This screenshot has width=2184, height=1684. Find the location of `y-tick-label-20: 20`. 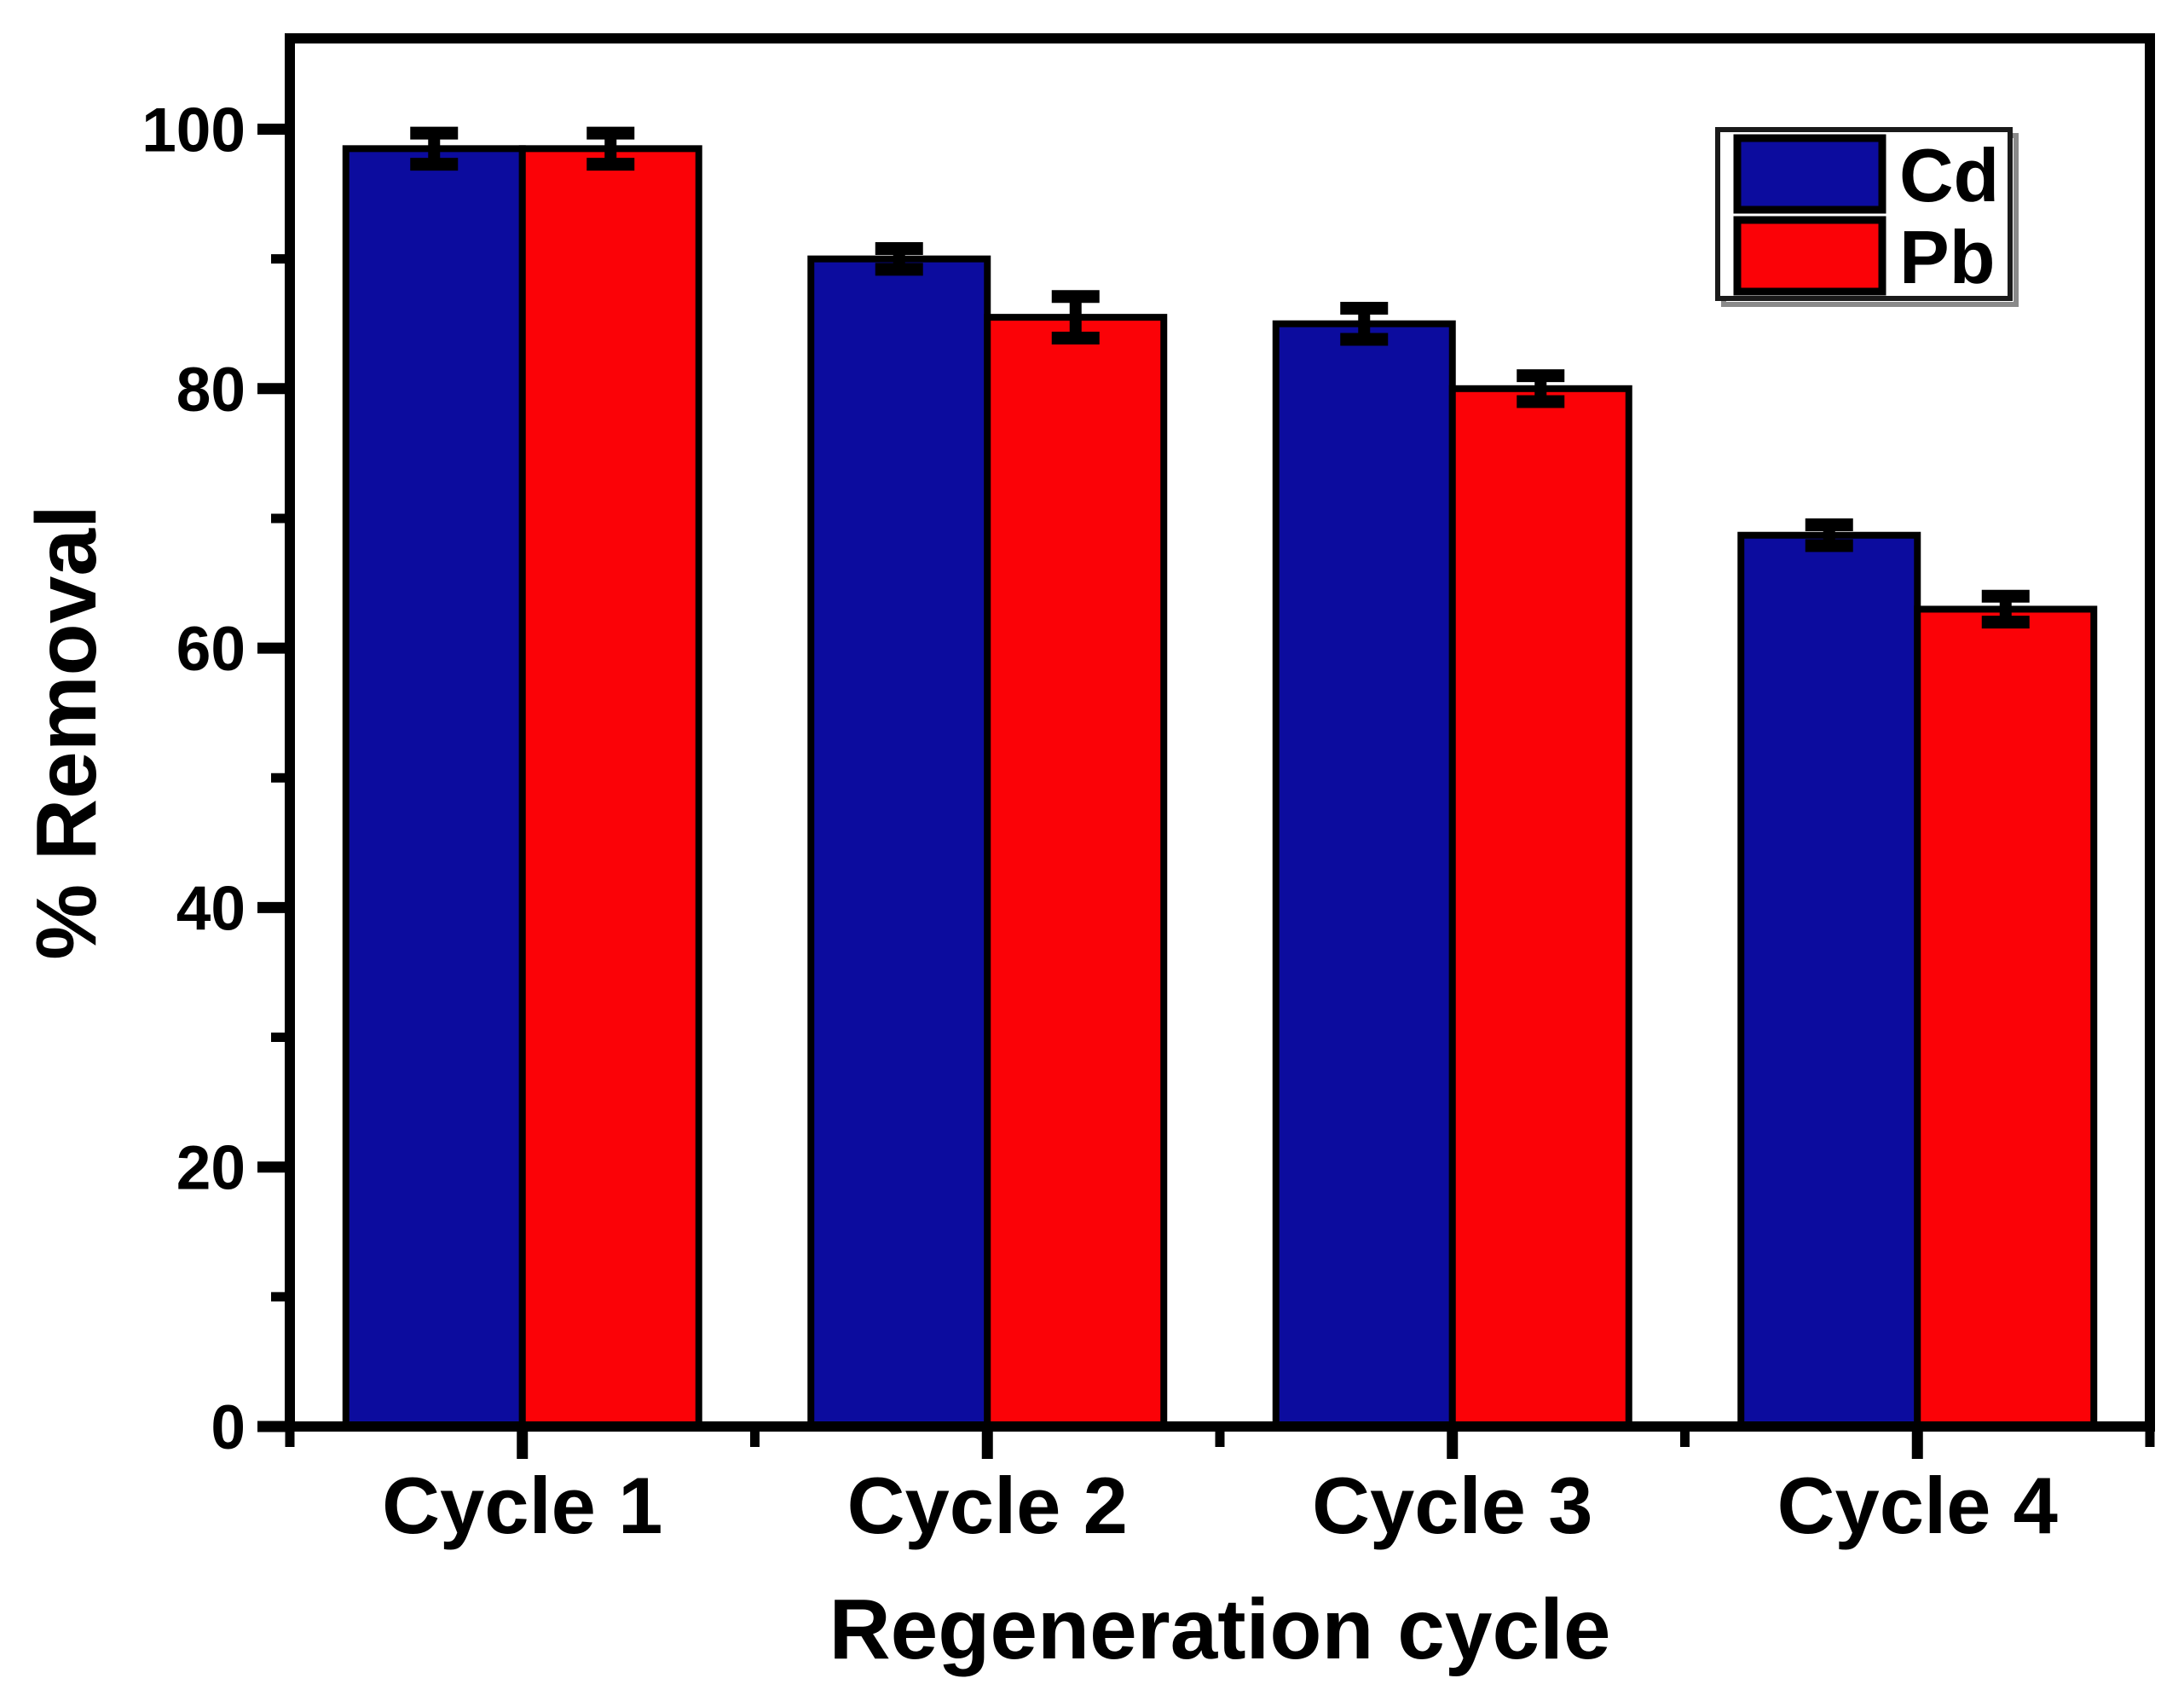

y-tick-label-20: 20 is located at coordinates (211, 1168).